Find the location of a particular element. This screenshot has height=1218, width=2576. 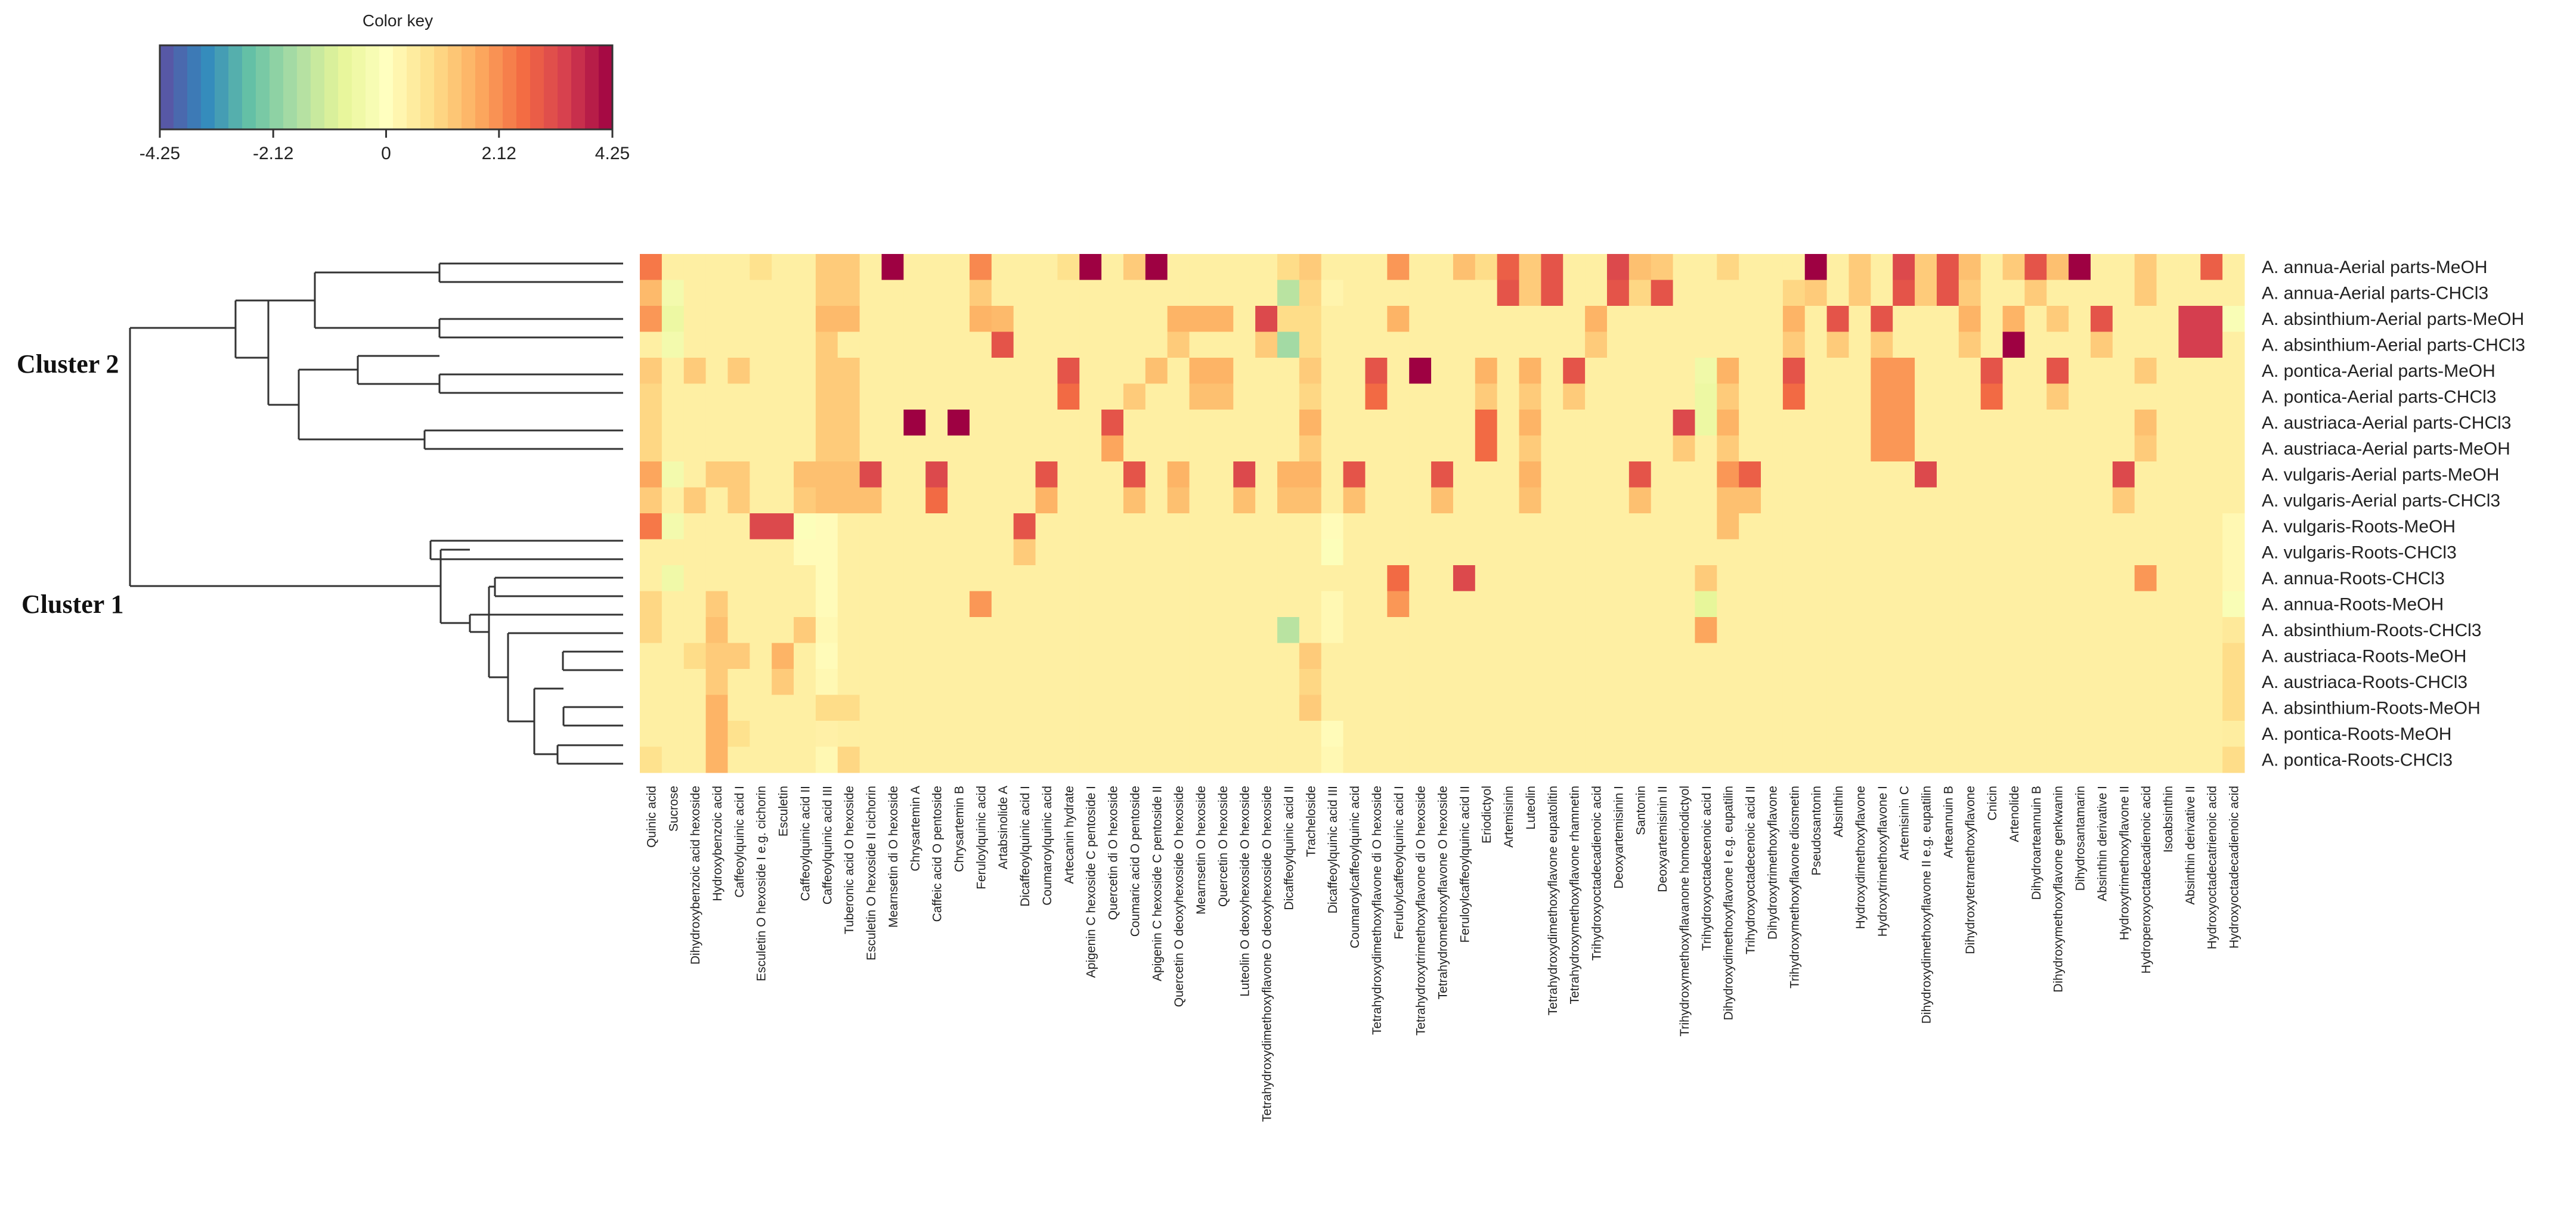

column-label: Caffeoylquinic acid III is located at coordinates (827, 845).